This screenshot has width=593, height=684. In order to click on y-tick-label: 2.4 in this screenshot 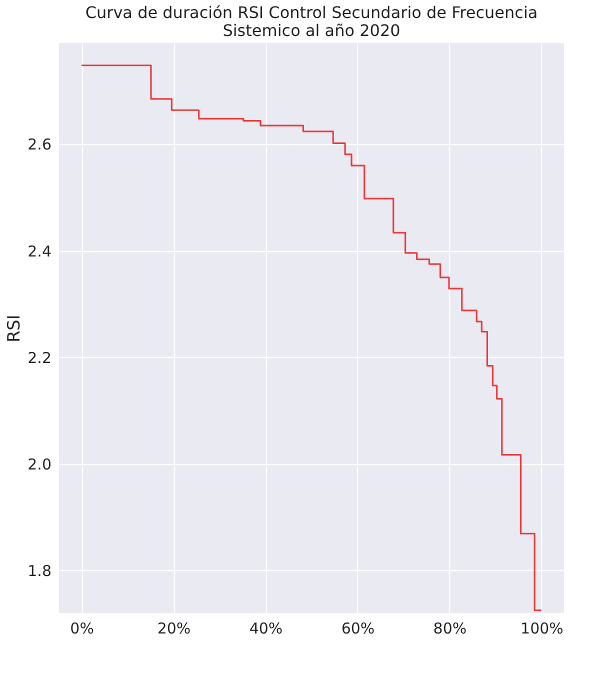, I will do `click(40, 251)`.